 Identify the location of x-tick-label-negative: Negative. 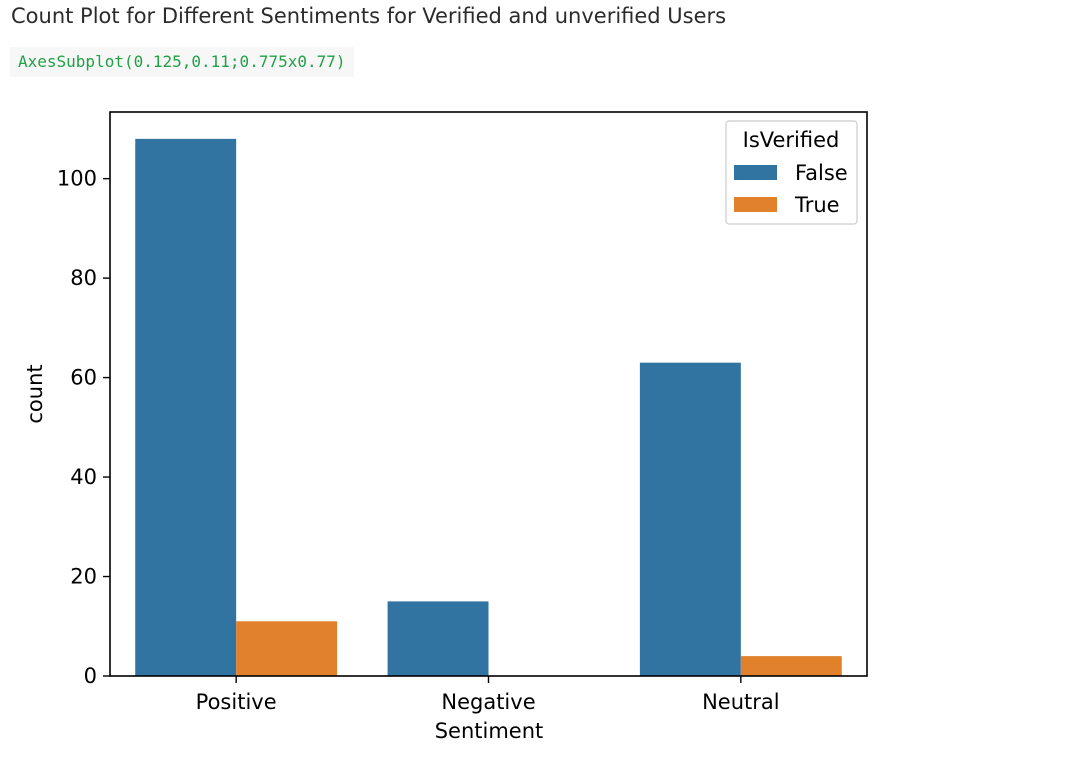
(488, 702).